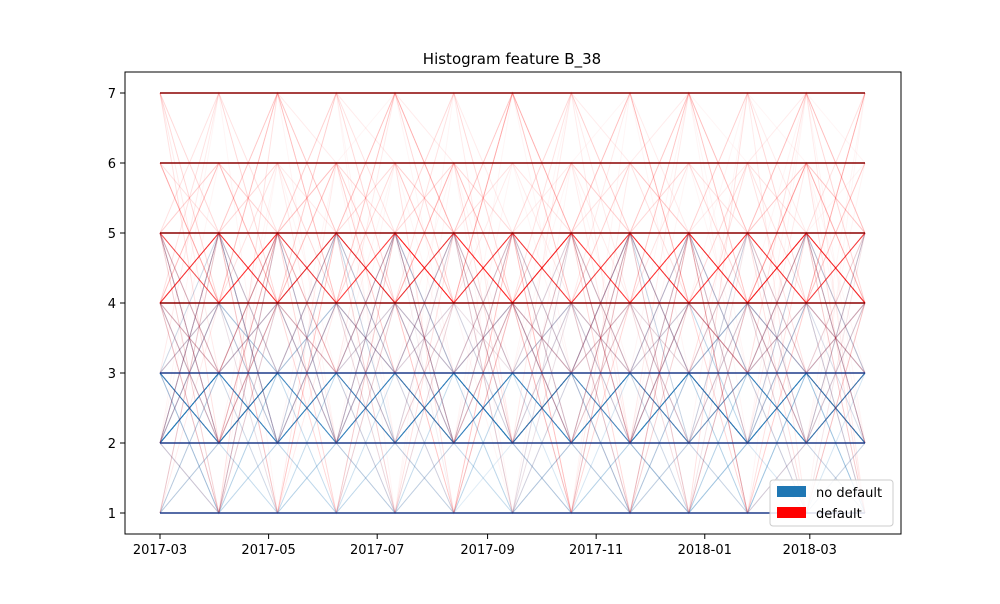 The height and width of the screenshot is (604, 1000). Describe the element at coordinates (512, 59) in the screenshot. I see `chart-title: Histogram feature B_38` at that location.